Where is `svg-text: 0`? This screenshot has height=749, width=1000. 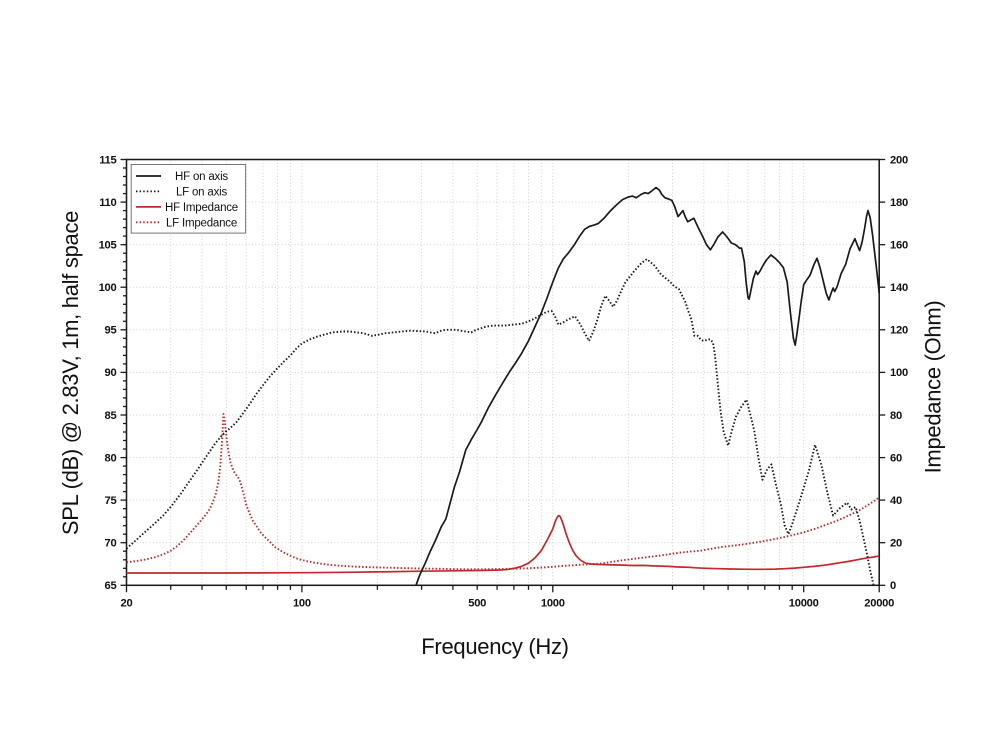 svg-text: 0 is located at coordinates (893, 586).